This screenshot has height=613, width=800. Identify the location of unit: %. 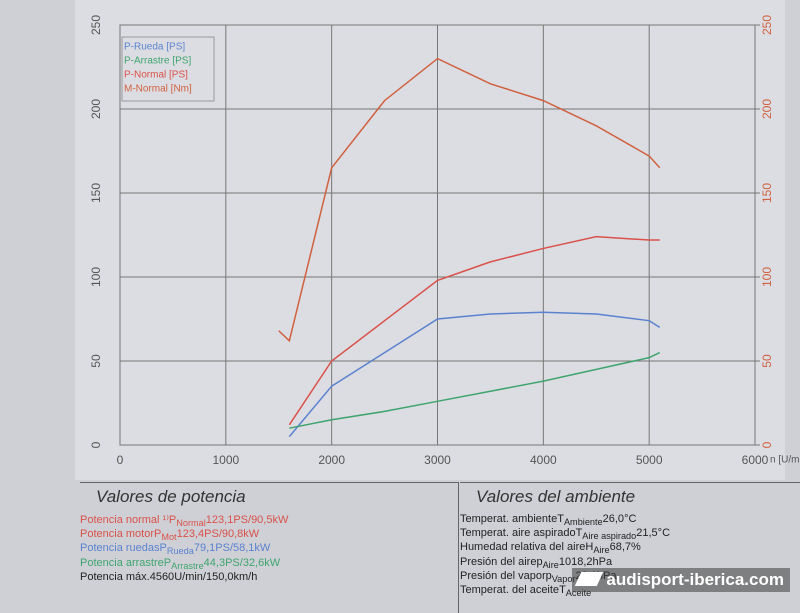
(636, 547).